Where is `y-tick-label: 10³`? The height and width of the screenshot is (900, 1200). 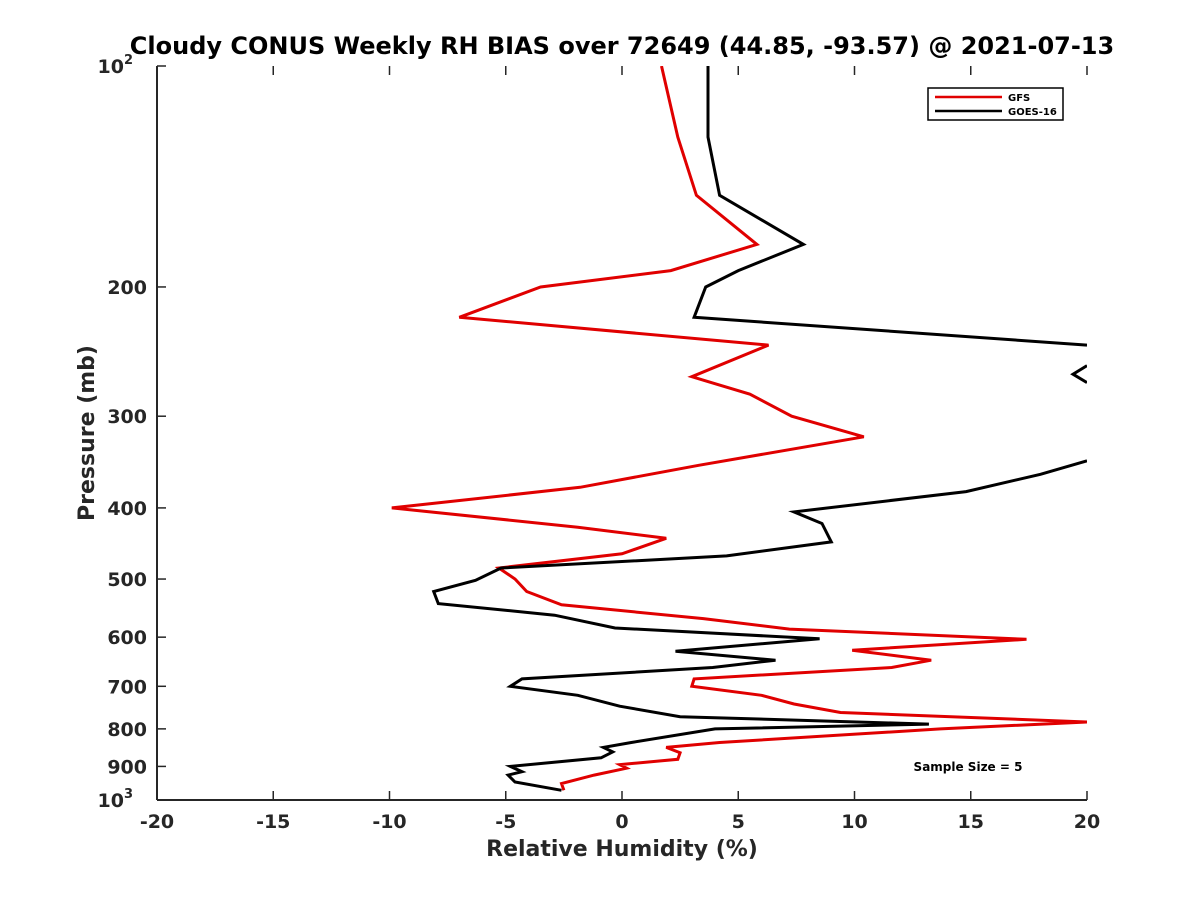
y-tick-label: 10³ is located at coordinates (116, 799).